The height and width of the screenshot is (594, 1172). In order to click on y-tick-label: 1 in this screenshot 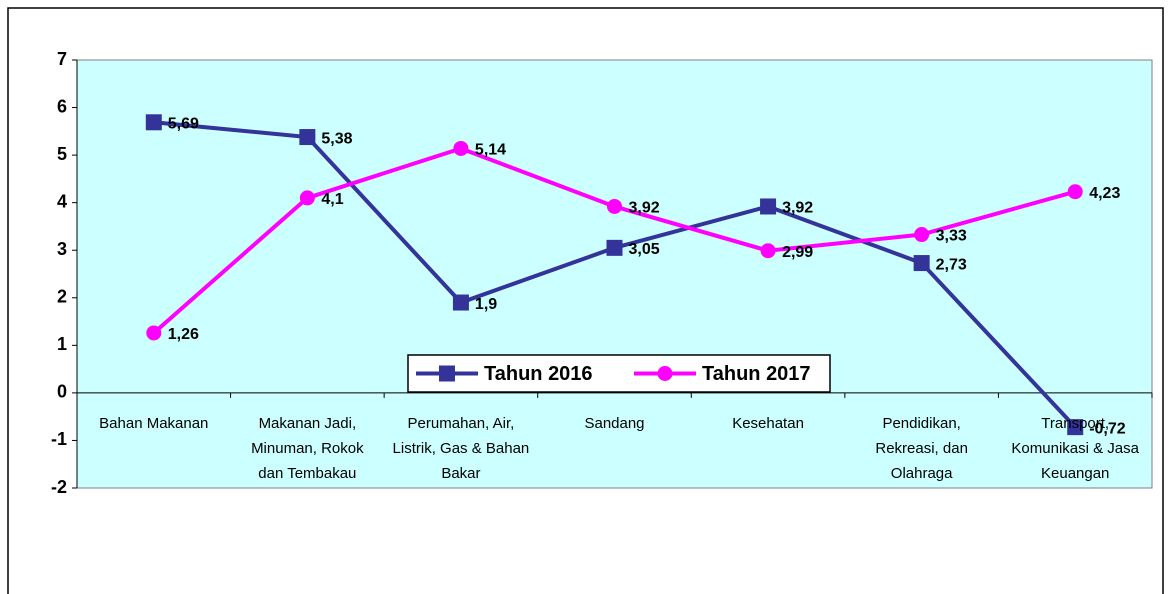, I will do `click(62, 344)`.